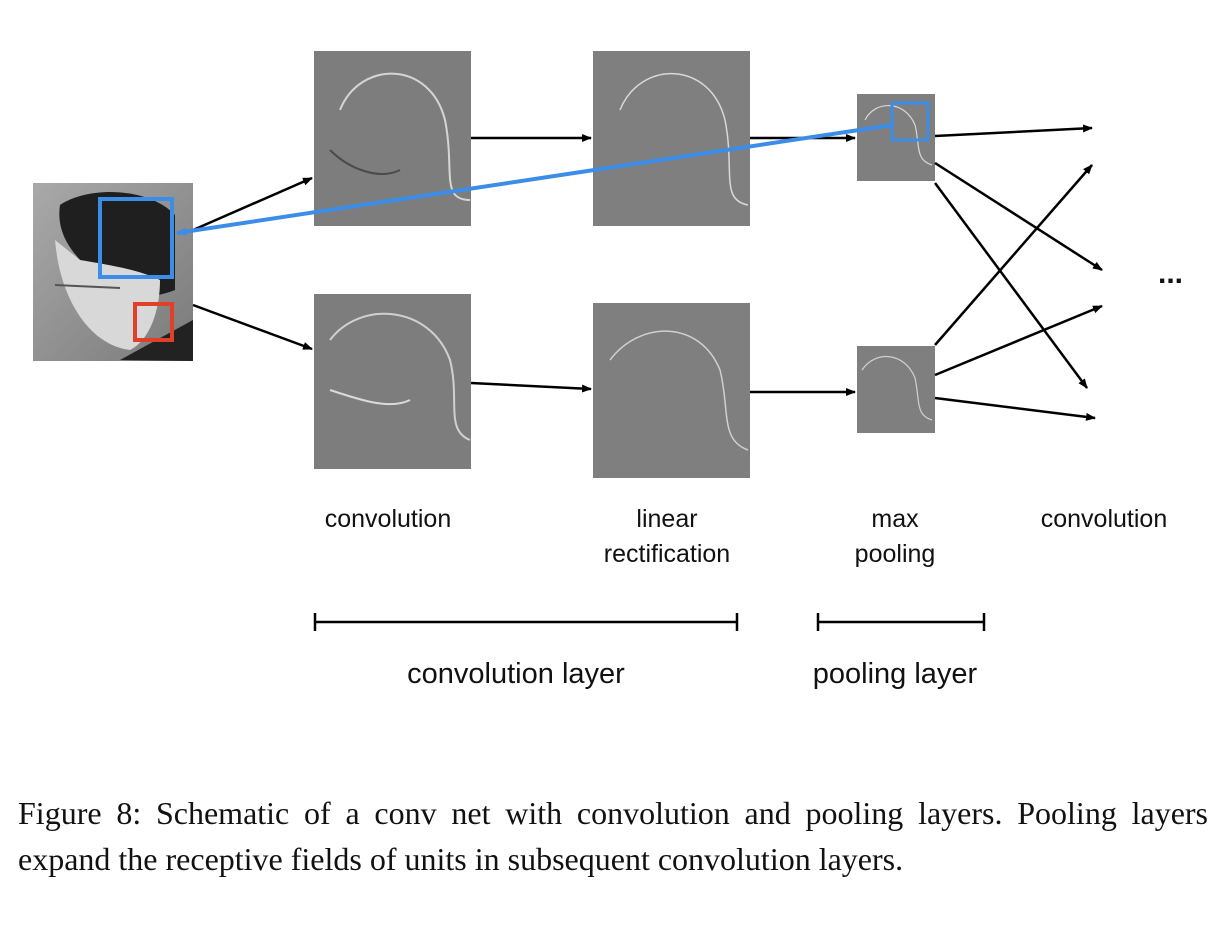 The width and height of the screenshot is (1232, 952). Describe the element at coordinates (671, 138) in the screenshot. I see `rectified-feature-map-top` at that location.